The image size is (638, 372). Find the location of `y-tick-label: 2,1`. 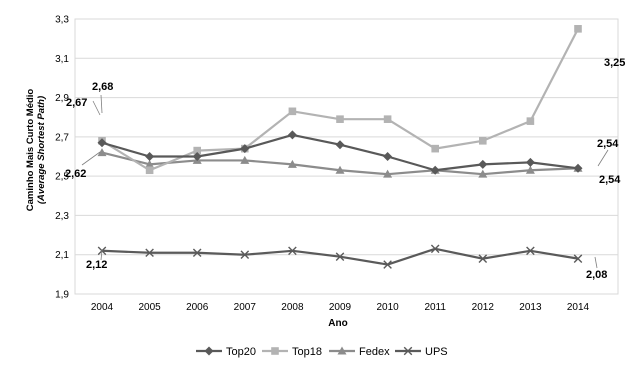

y-tick-label: 2,1 is located at coordinates (62, 255).